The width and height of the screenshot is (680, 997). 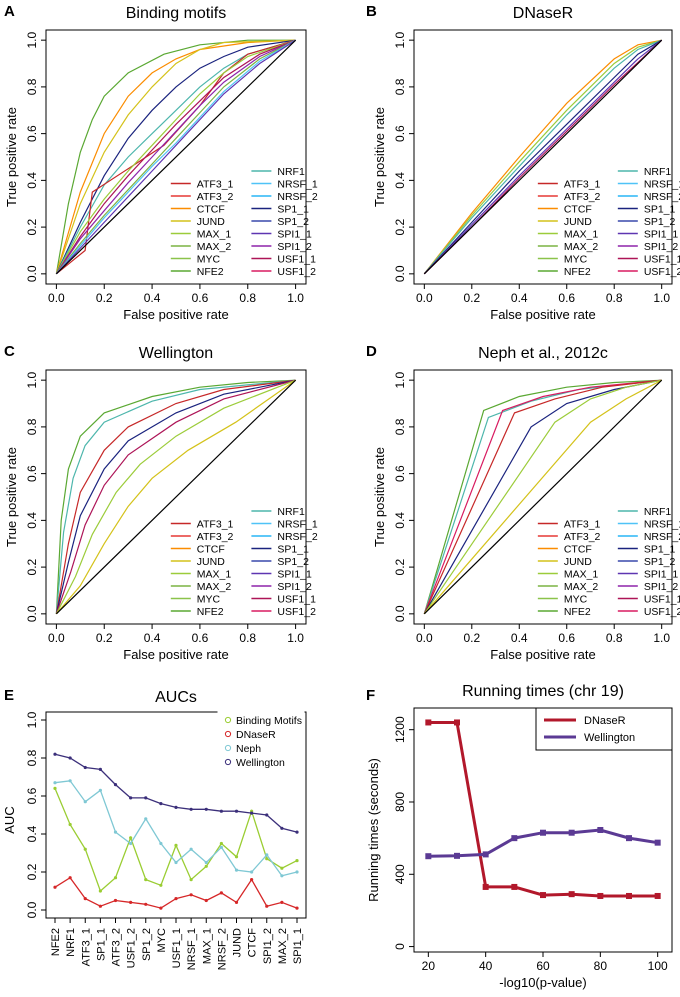 What do you see at coordinates (471, 298) in the screenshot?
I see `x-tick-label: 0.2` at bounding box center [471, 298].